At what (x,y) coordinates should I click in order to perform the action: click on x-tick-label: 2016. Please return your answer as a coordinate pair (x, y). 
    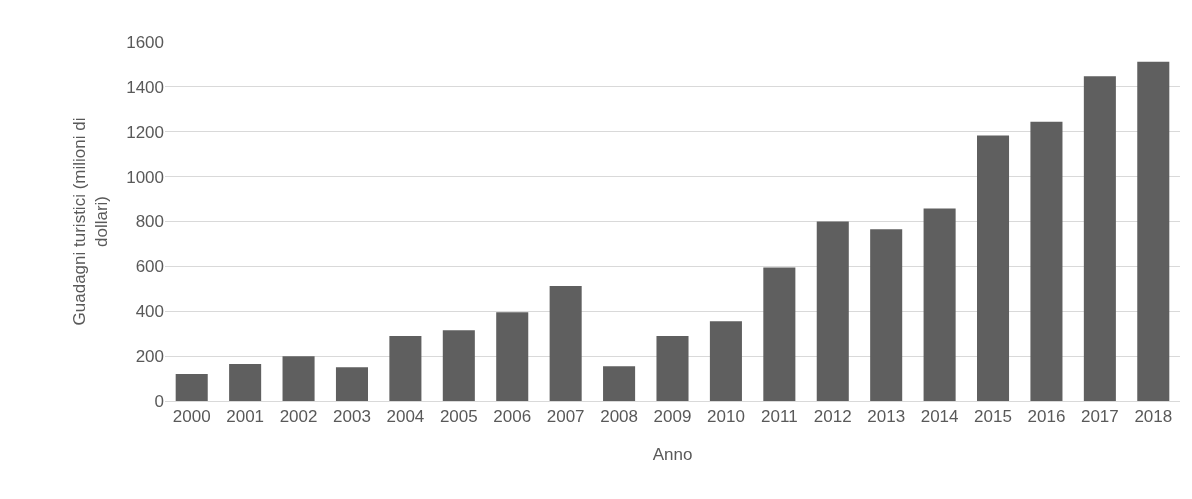
    Looking at the image, I should click on (1046, 417).